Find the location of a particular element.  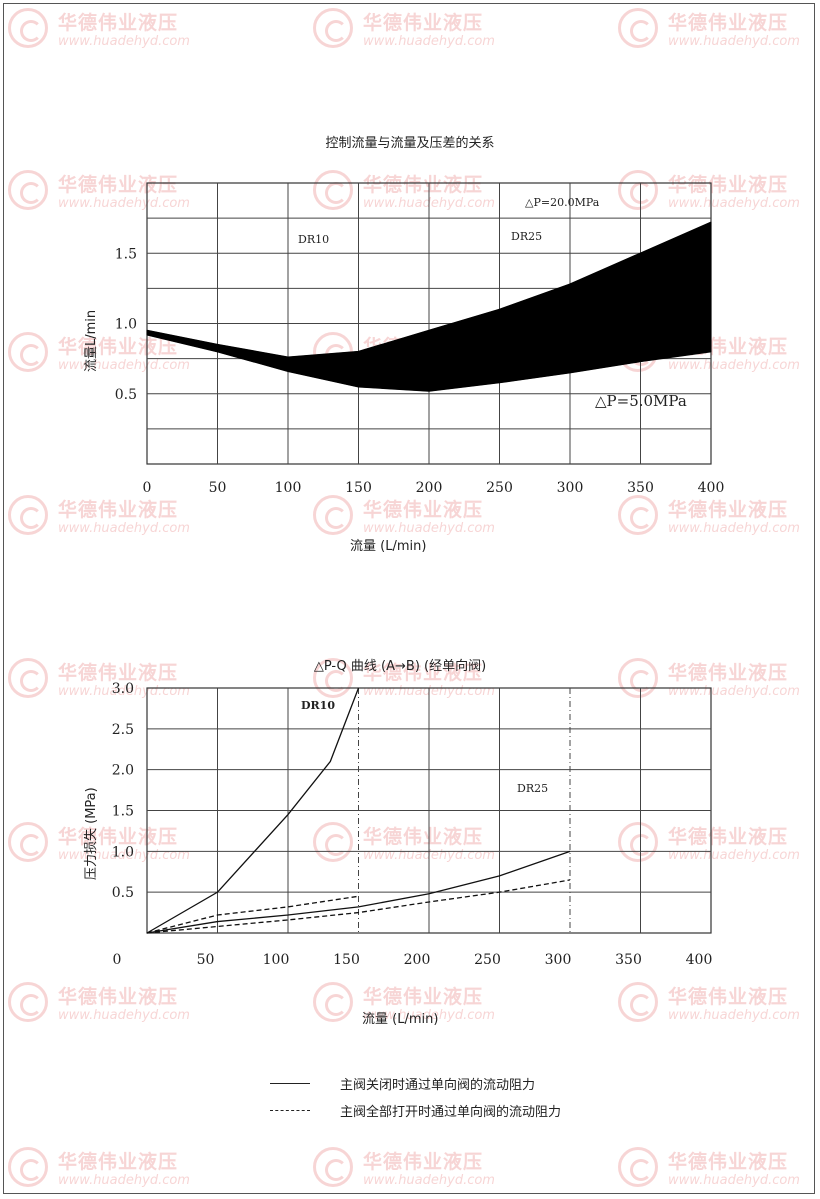

chart1-x-tick: 200 is located at coordinates (429, 488).